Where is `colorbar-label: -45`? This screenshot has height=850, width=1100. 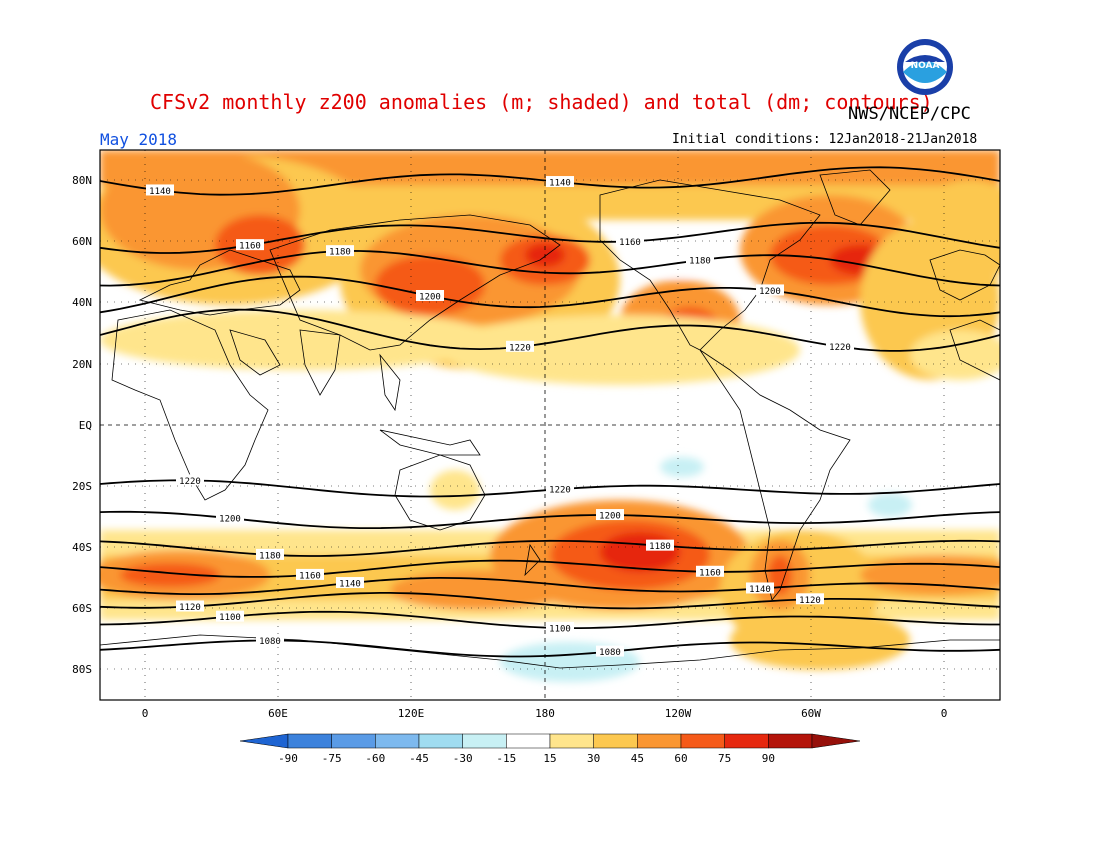
colorbar-label: -45 is located at coordinates (419, 758).